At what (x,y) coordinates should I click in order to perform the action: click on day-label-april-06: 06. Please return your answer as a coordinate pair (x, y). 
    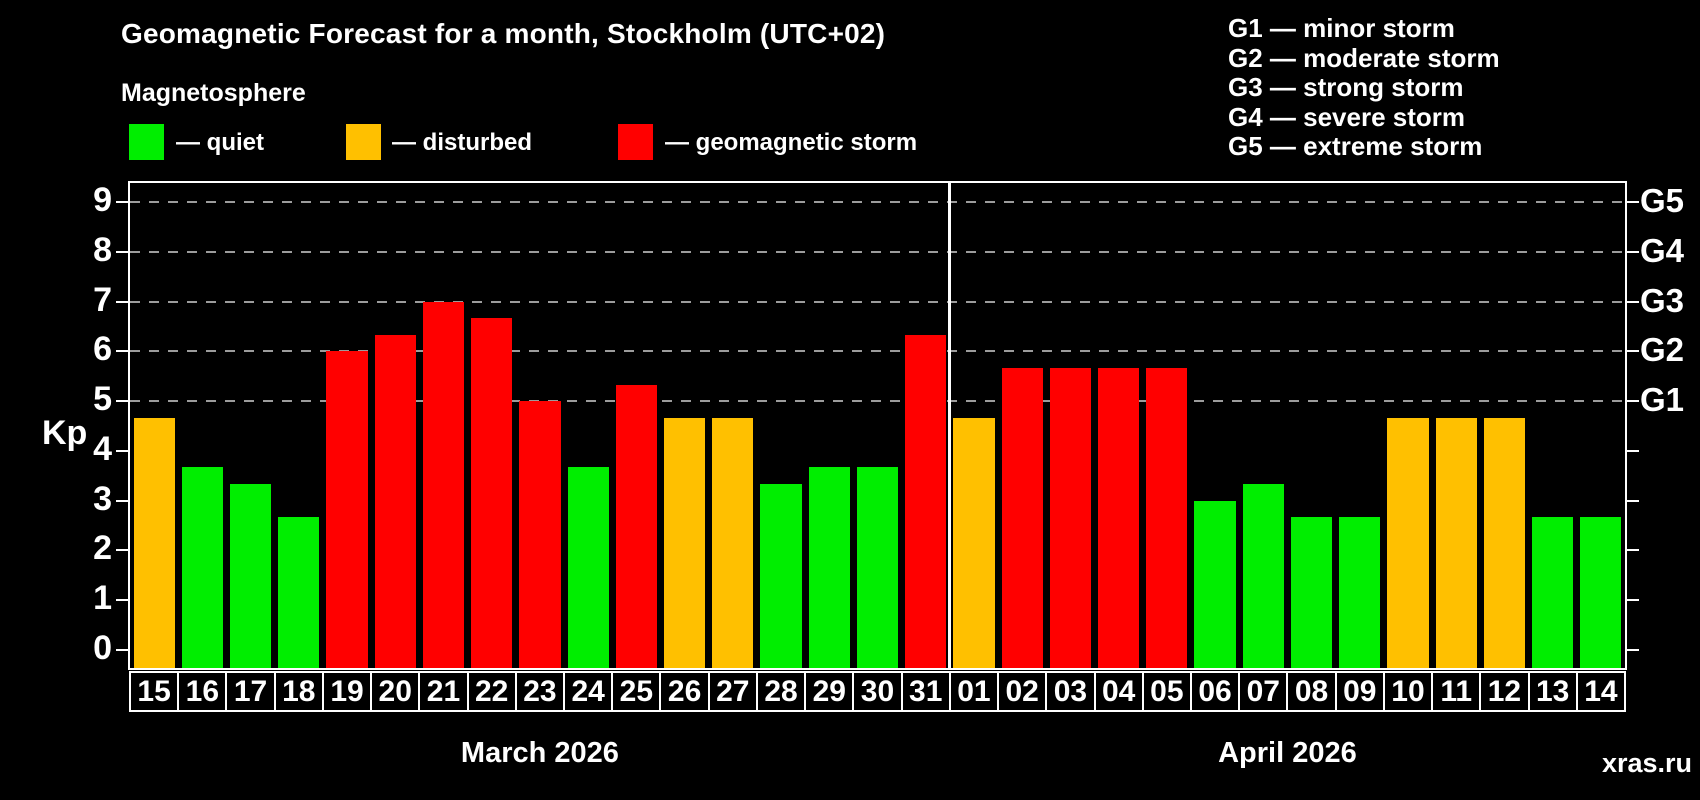
    Looking at the image, I should click on (1215, 691).